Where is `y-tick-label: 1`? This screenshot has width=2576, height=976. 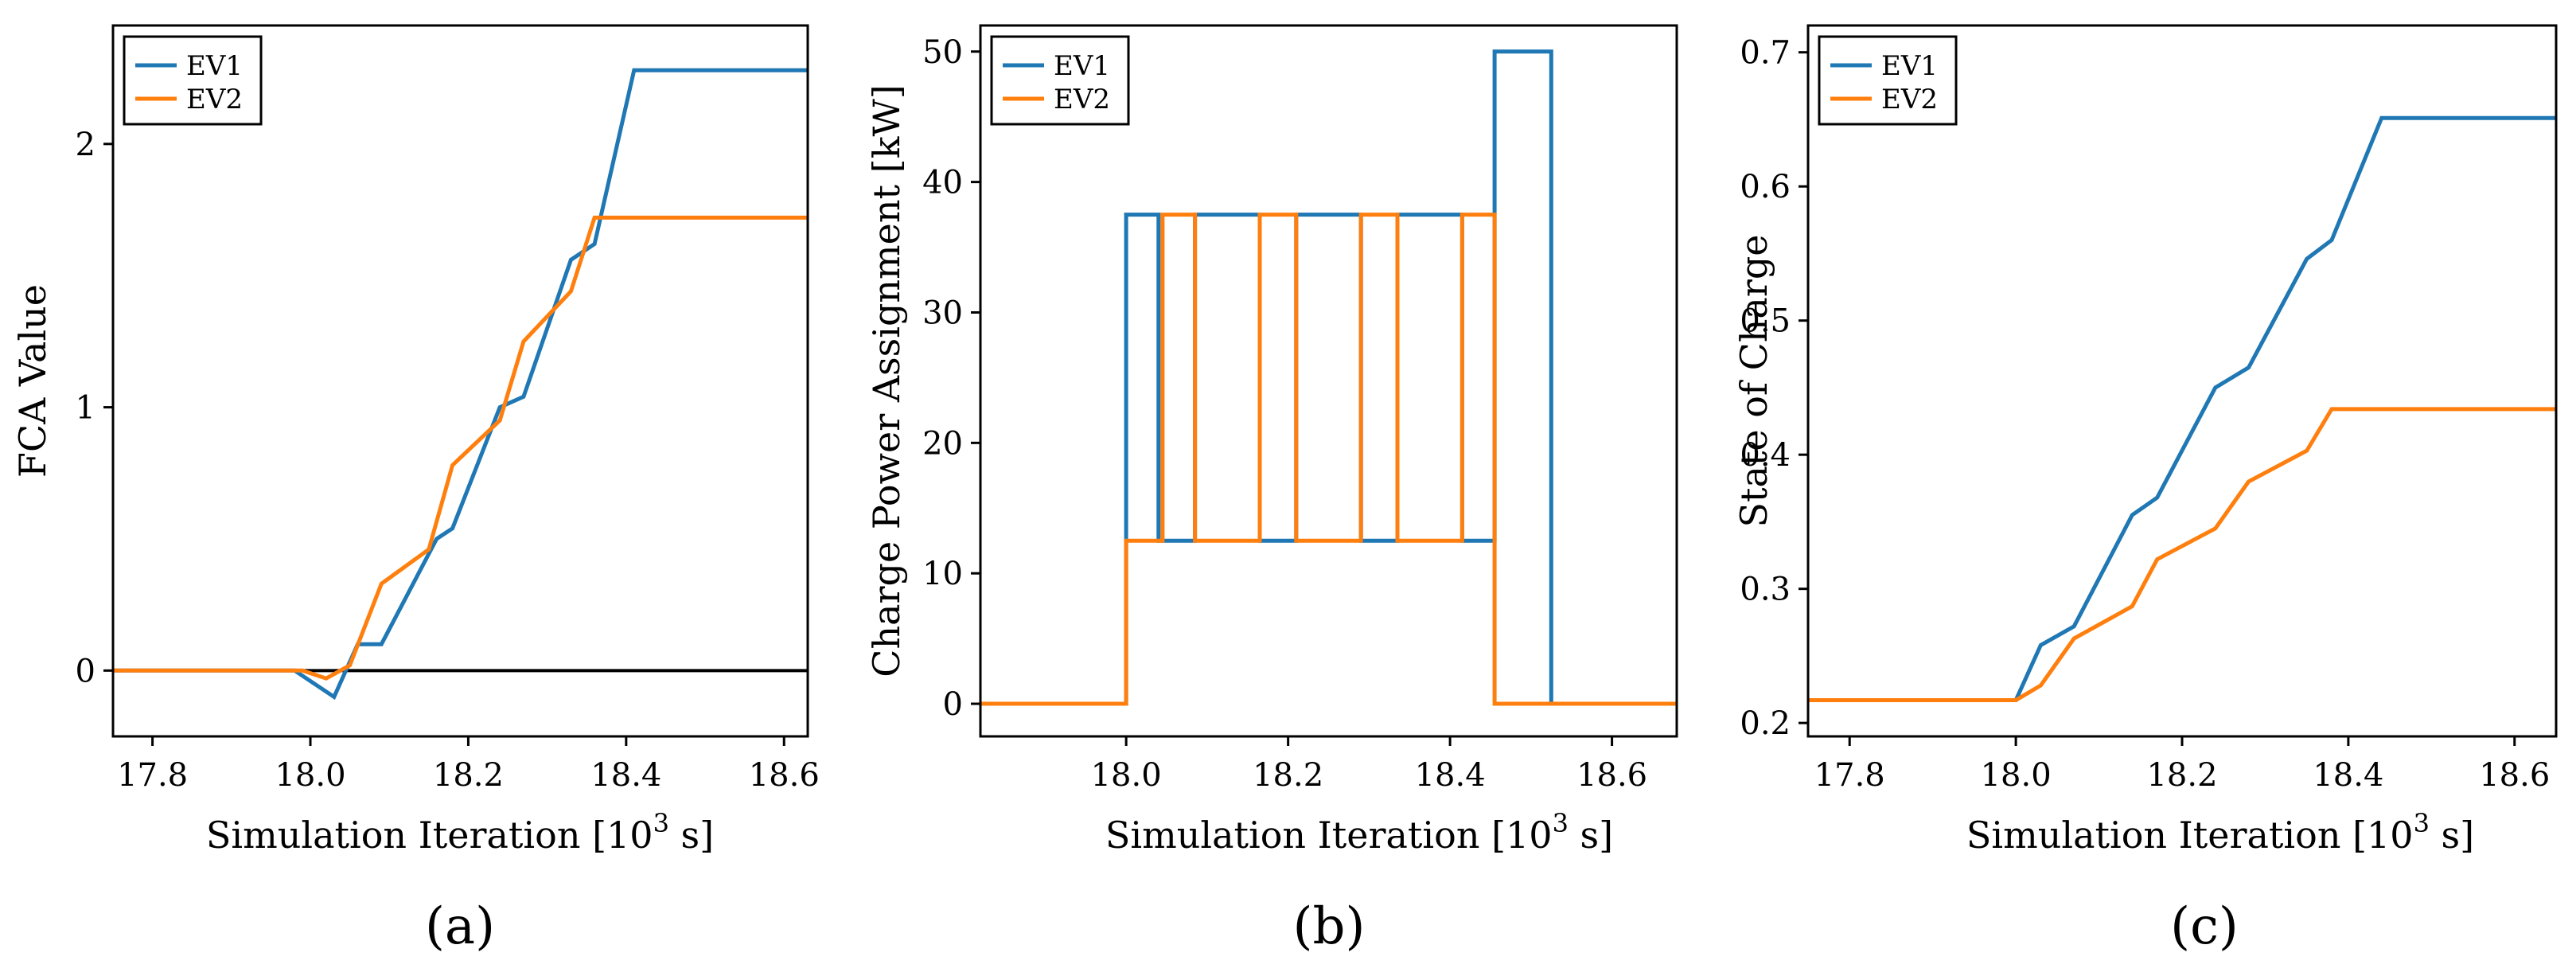 y-tick-label: 1 is located at coordinates (85, 408).